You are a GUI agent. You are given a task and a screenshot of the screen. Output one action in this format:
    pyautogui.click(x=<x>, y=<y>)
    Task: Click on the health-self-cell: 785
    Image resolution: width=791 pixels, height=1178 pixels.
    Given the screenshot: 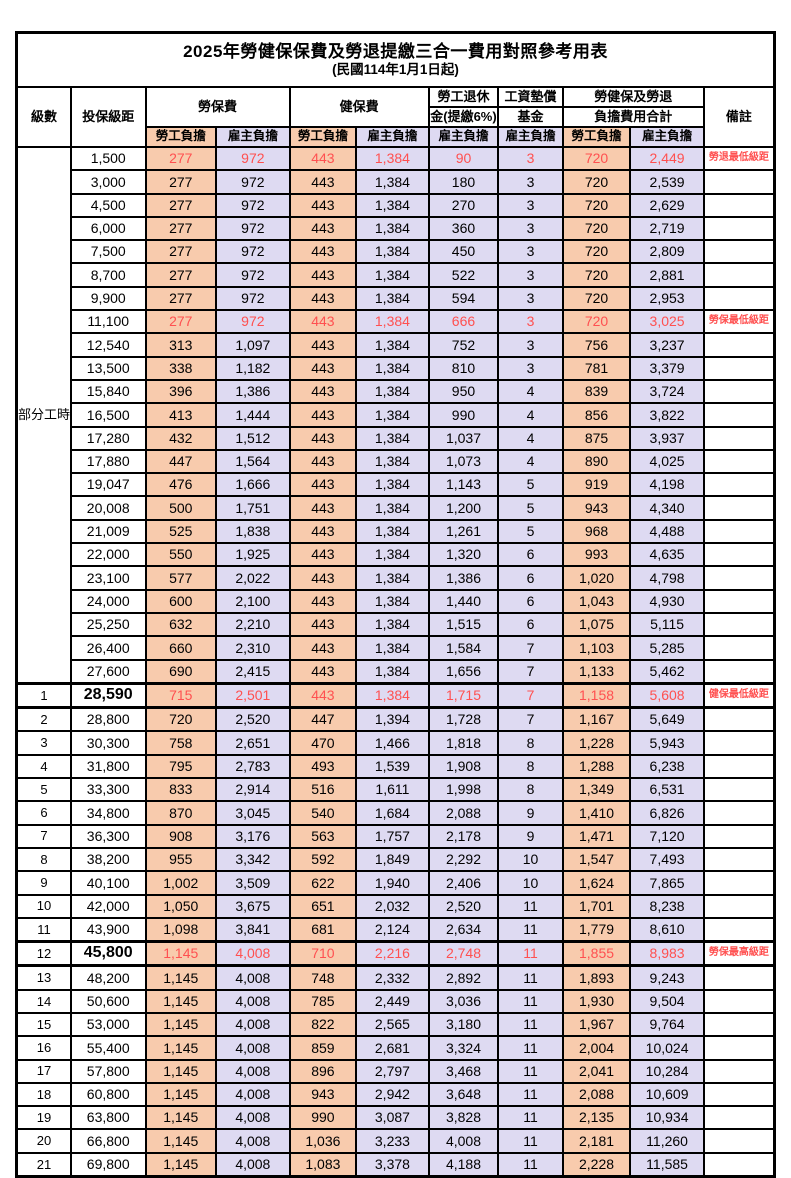 What is the action you would take?
    pyautogui.click(x=323, y=1001)
    